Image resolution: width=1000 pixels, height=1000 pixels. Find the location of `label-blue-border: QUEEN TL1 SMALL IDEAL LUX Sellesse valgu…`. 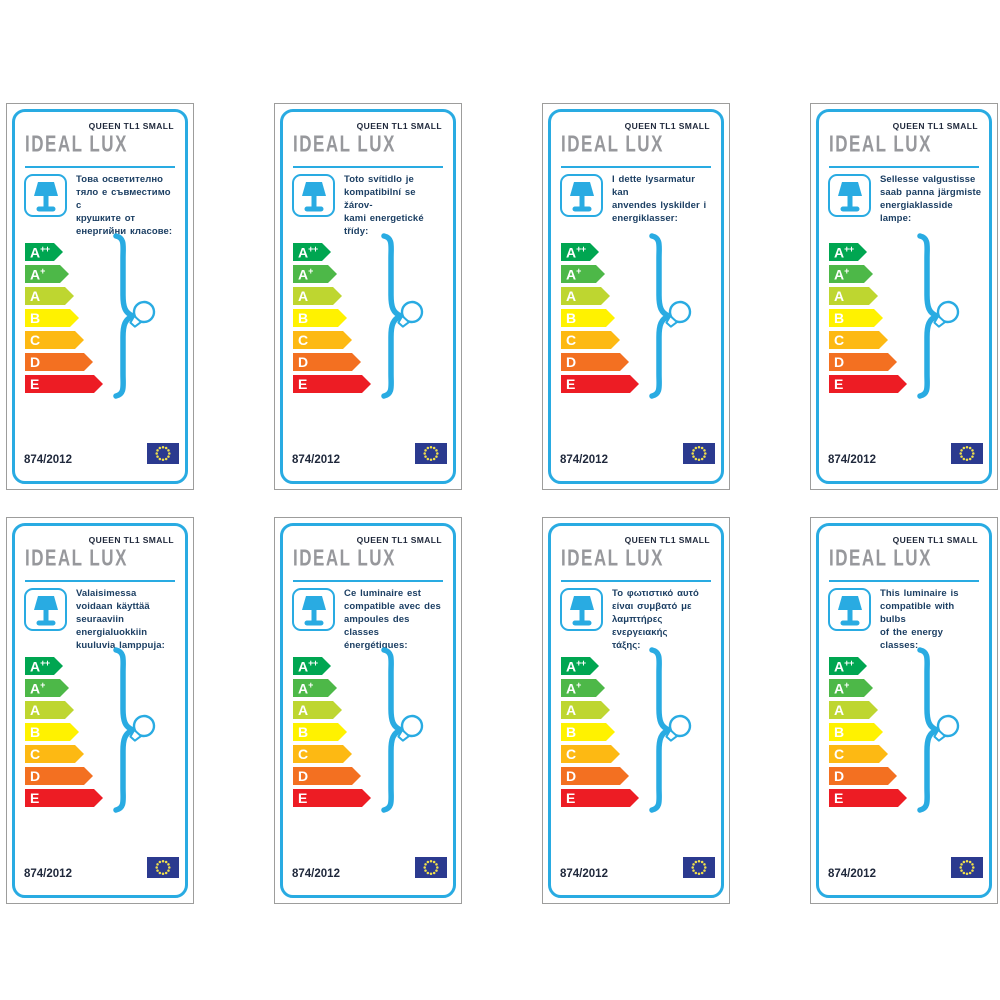

label-blue-border: QUEEN TL1 SMALL IDEAL LUX Sellesse valgu… is located at coordinates (904, 296).